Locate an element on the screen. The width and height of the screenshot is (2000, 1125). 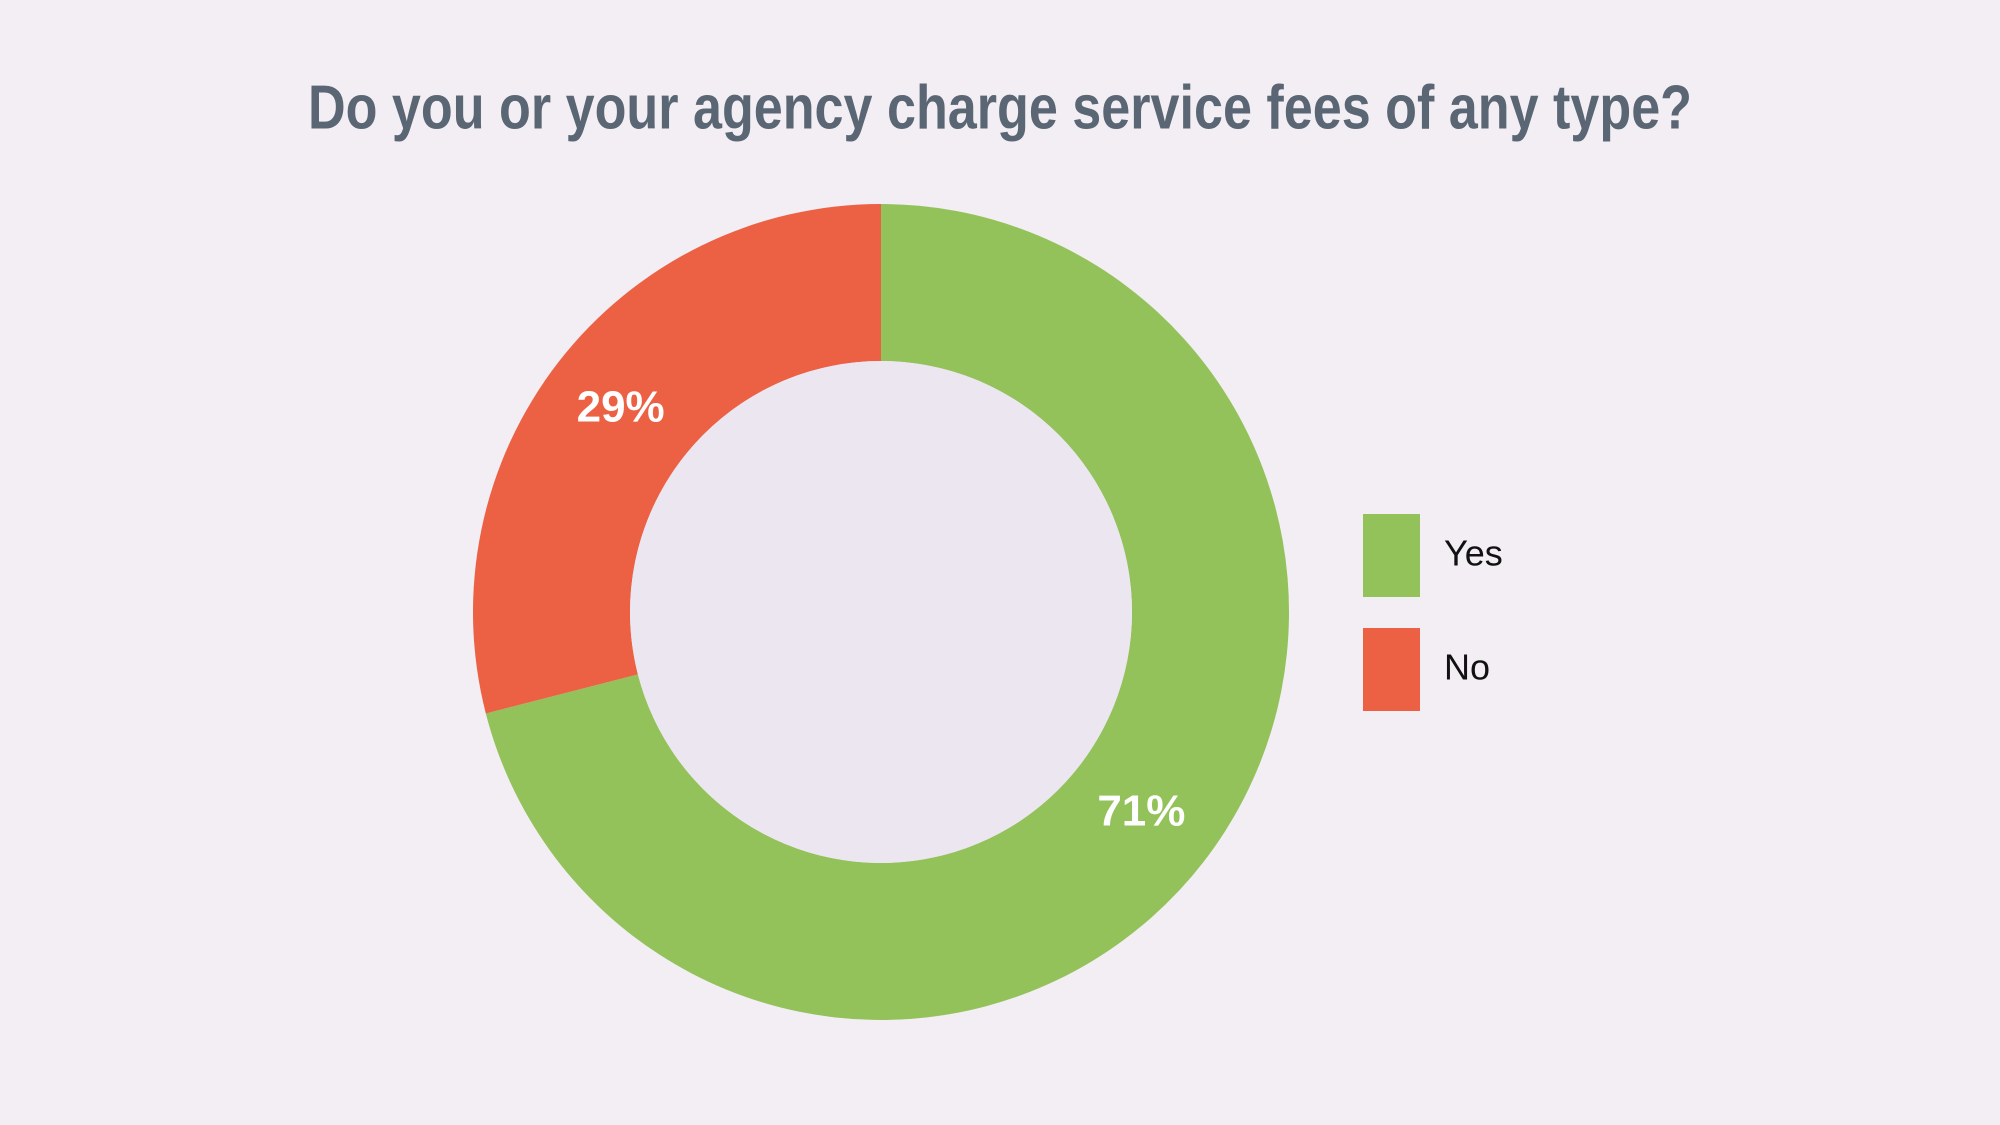
legend-label: No is located at coordinates (1467, 667).